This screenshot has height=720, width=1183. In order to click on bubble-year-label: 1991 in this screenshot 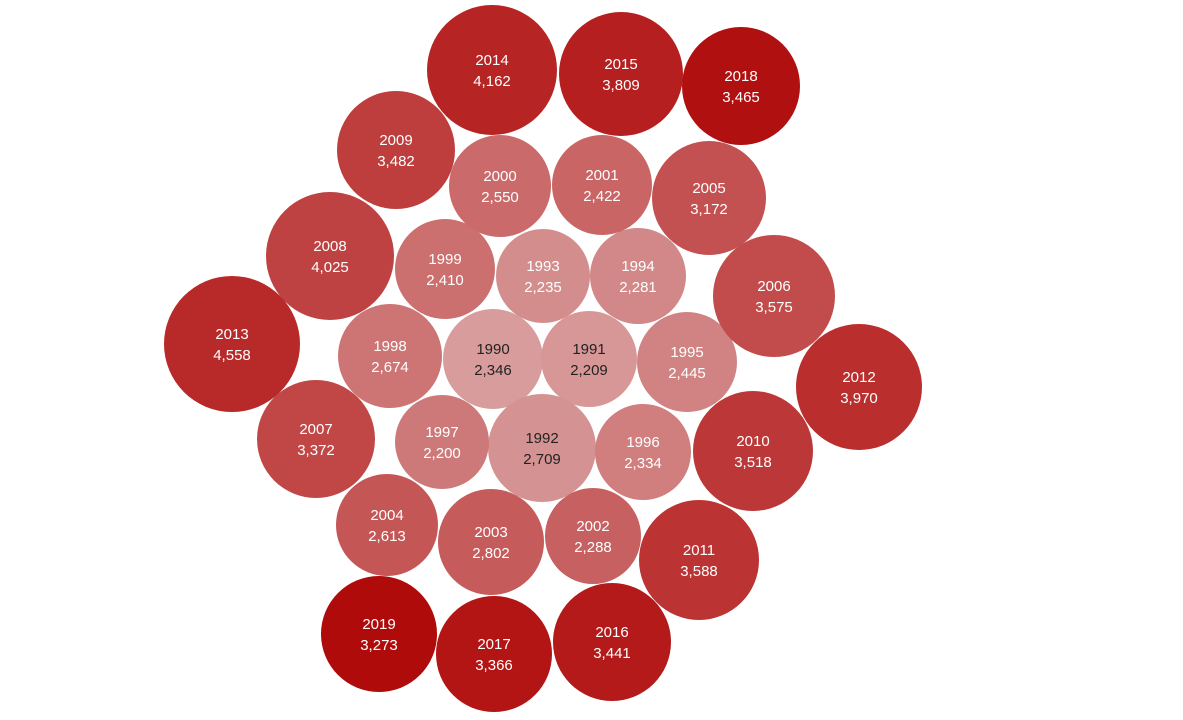, I will do `click(588, 349)`.